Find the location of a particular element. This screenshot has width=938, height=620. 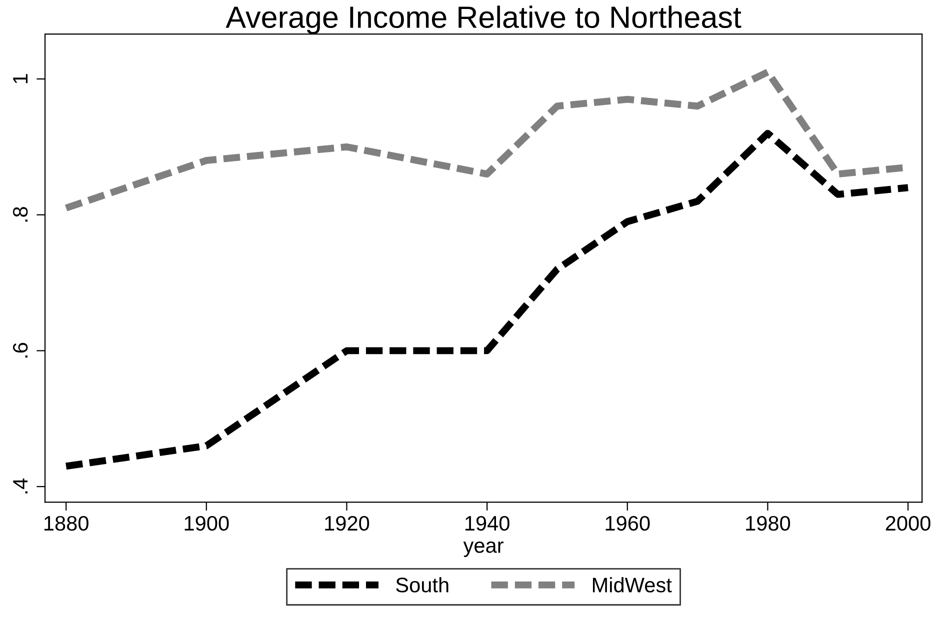

legend-label: South is located at coordinates (422, 584).